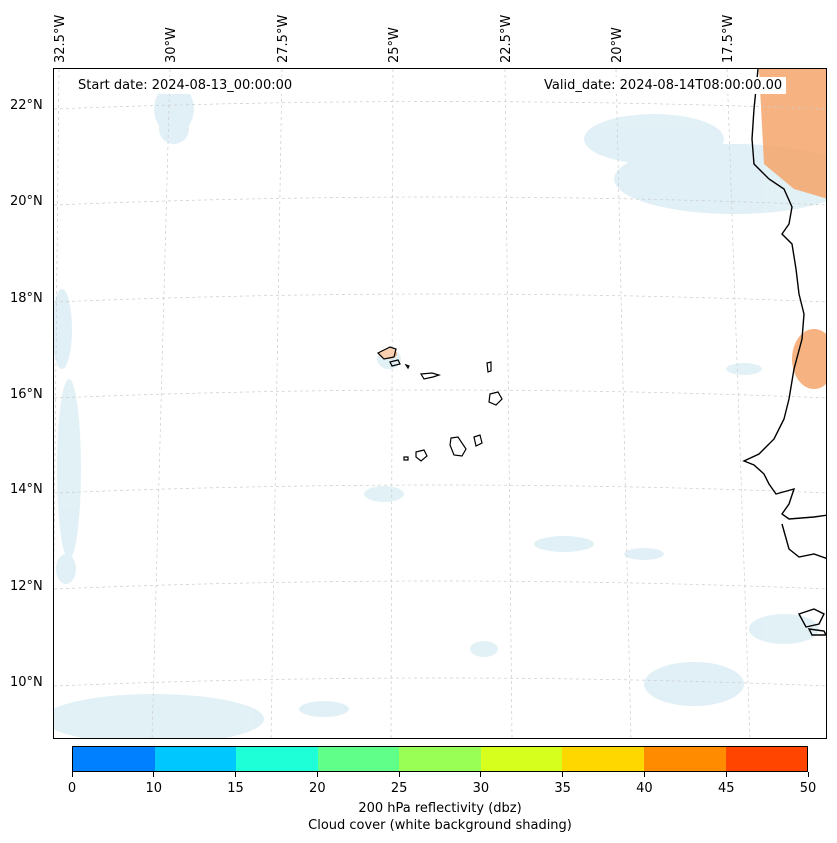  What do you see at coordinates (26, 105) in the screenshot?
I see `latitude-label-22n: 22°N` at bounding box center [26, 105].